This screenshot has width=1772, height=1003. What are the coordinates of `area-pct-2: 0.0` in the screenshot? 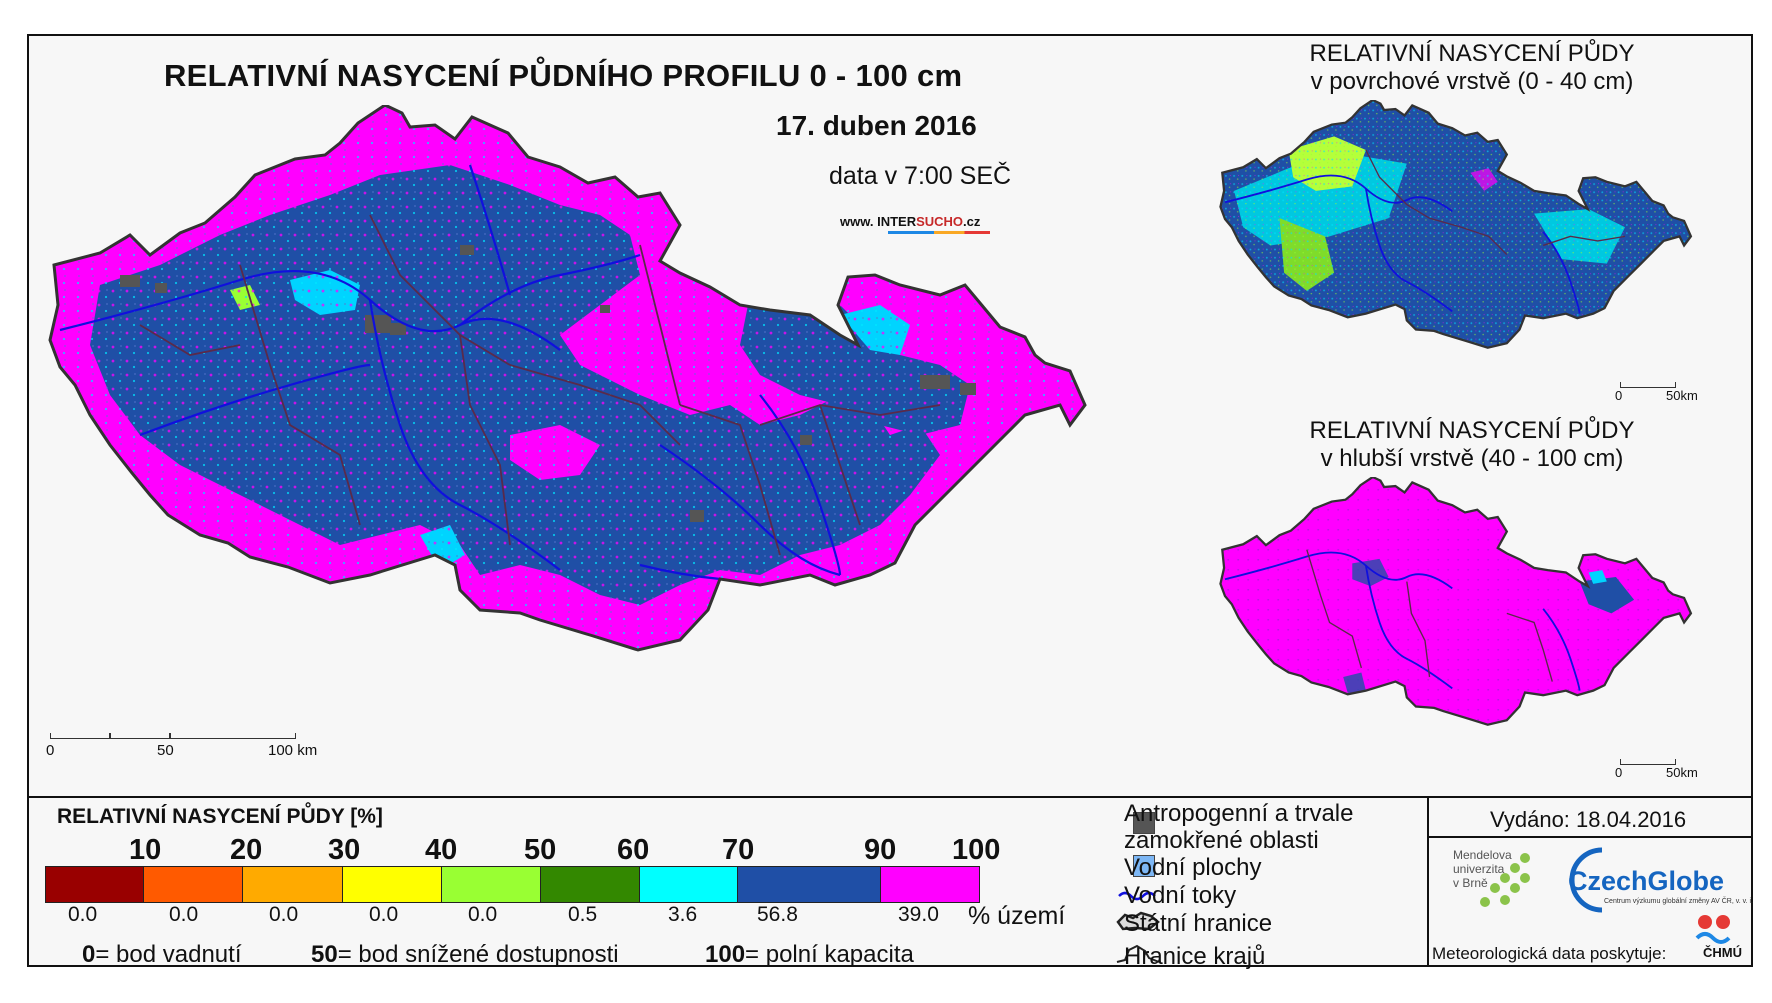 It's located at (284, 914).